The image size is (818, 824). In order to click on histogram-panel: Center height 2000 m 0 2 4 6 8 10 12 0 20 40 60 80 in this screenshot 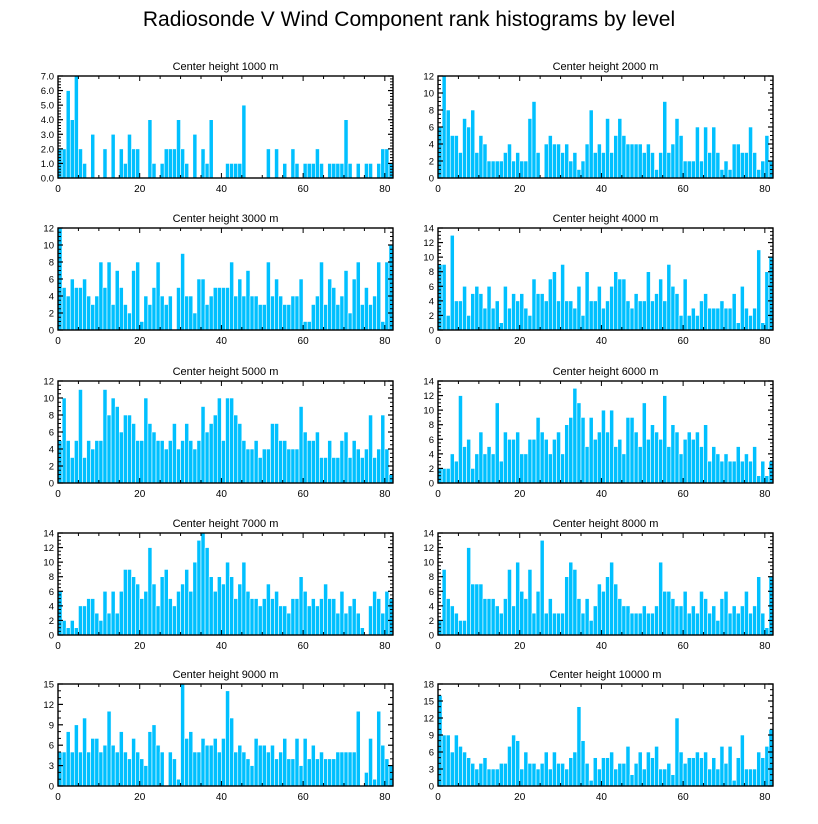, I will do `click(598, 128)`.